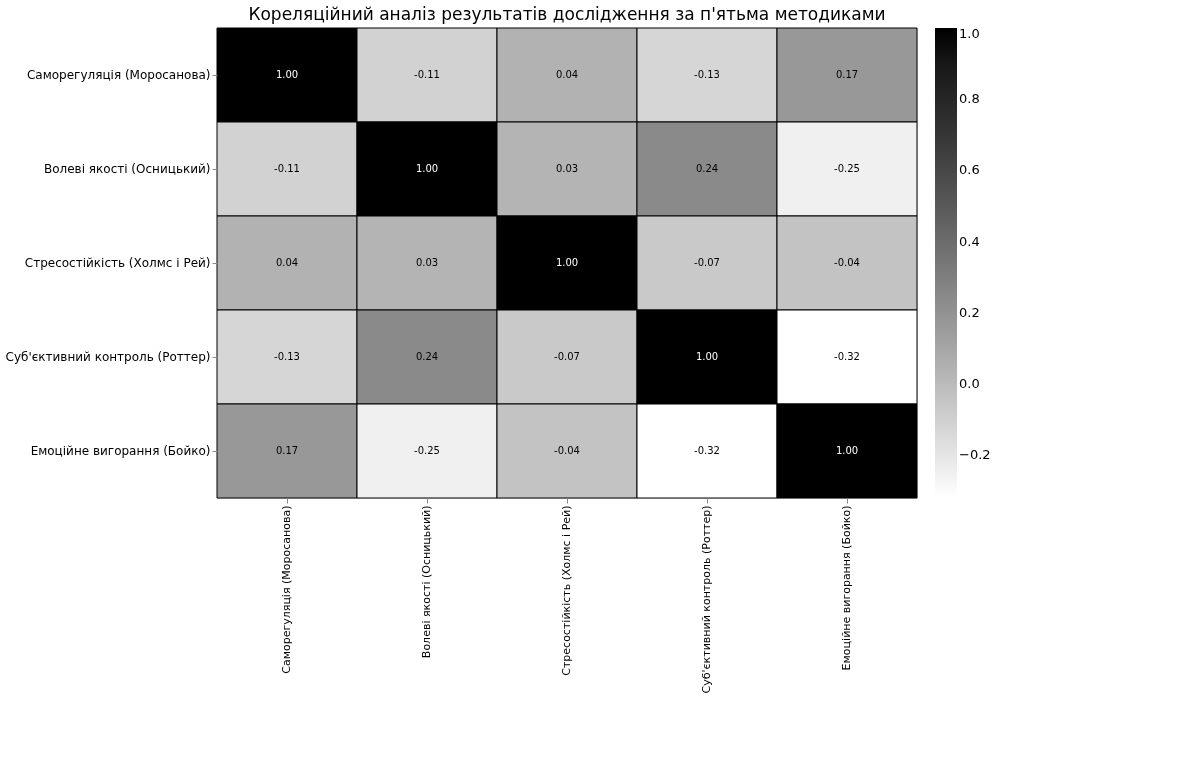 The image size is (1191, 761). What do you see at coordinates (969, 33) in the screenshot?
I see `color-bar-label: 1.0` at bounding box center [969, 33].